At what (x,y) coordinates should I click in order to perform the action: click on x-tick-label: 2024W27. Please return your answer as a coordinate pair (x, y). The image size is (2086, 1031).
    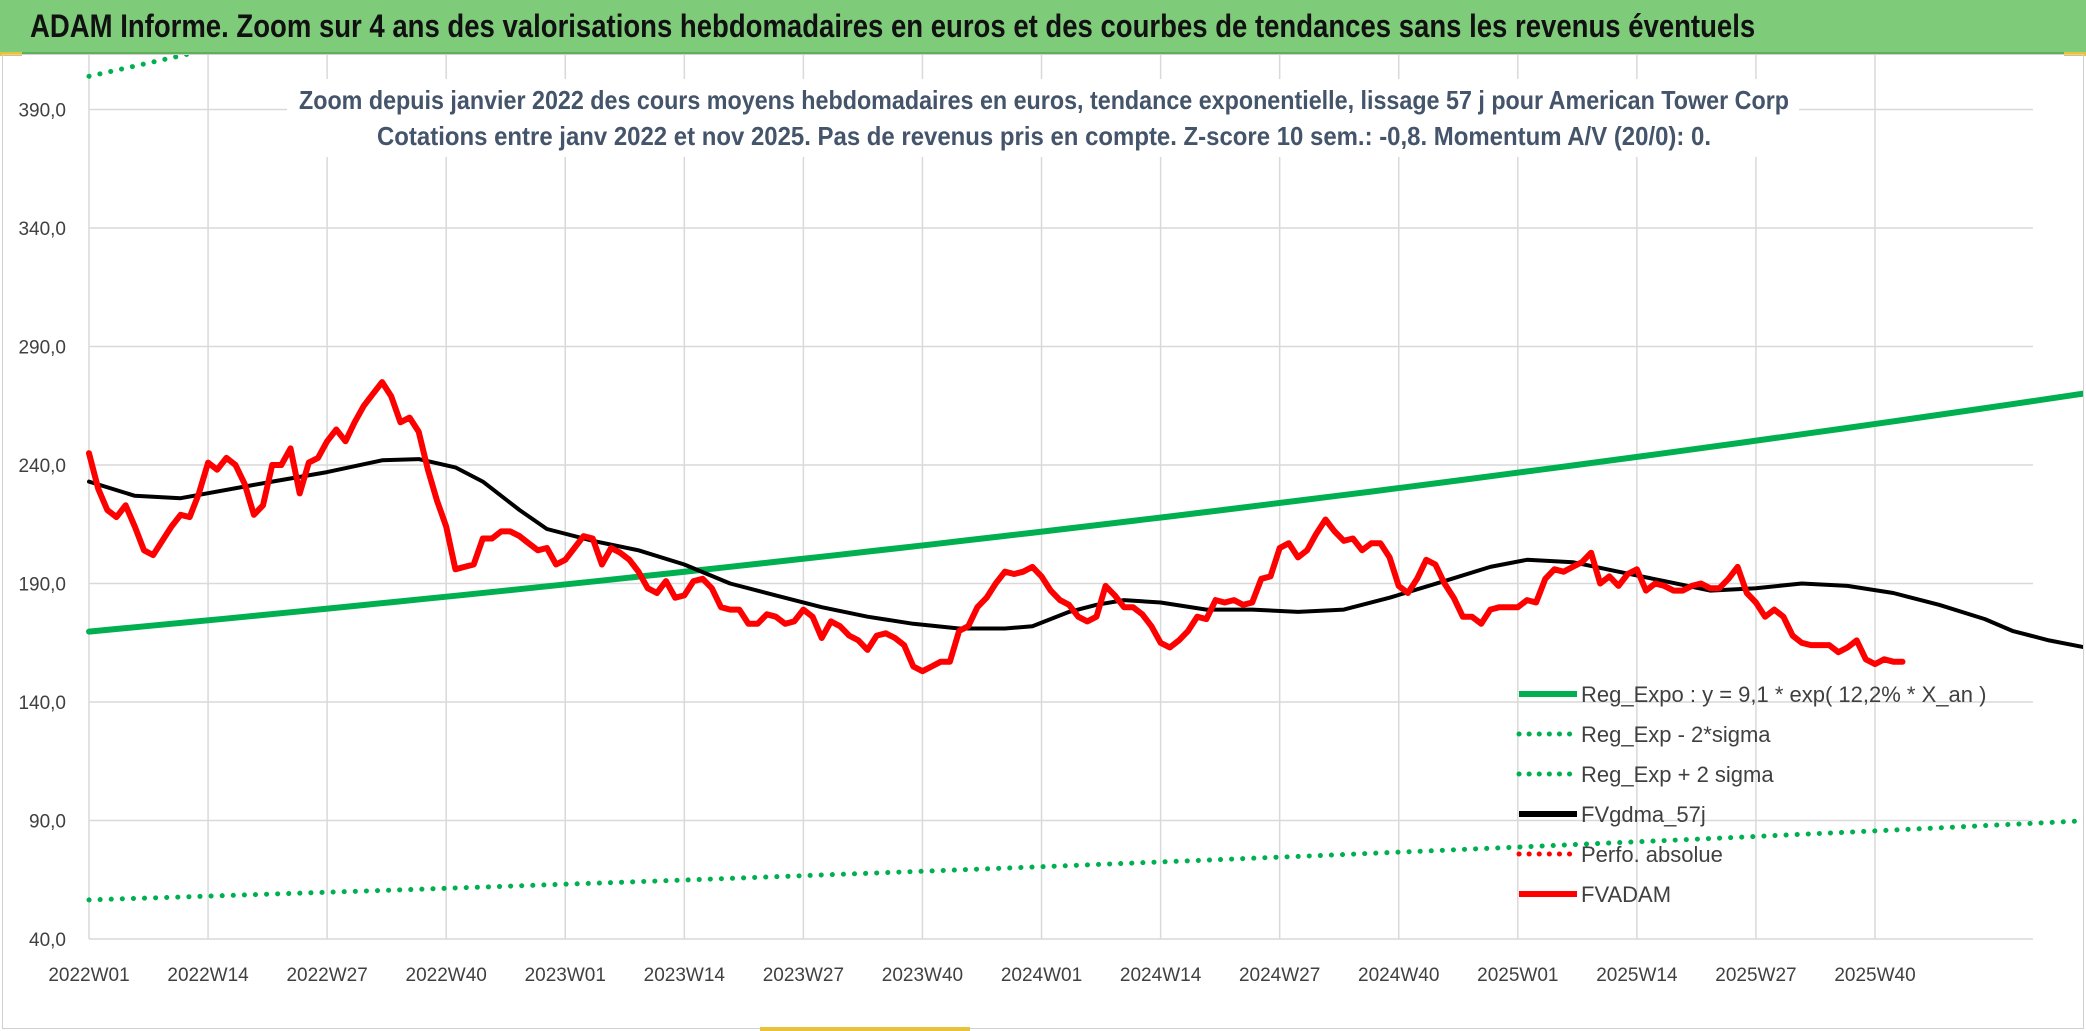
    Looking at the image, I should click on (1279, 975).